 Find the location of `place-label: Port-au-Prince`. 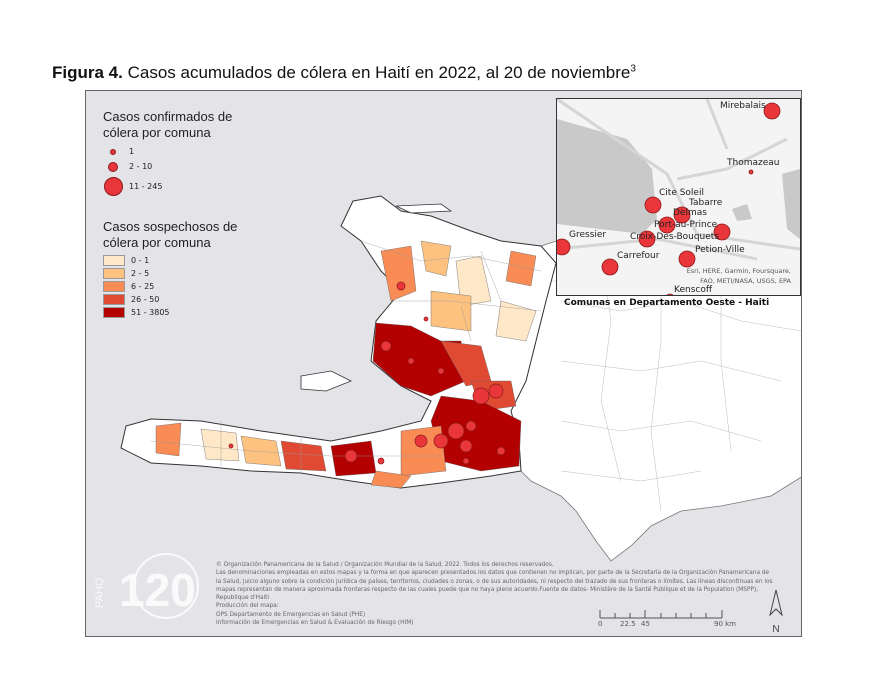

place-label: Port-au-Prince is located at coordinates (686, 225).